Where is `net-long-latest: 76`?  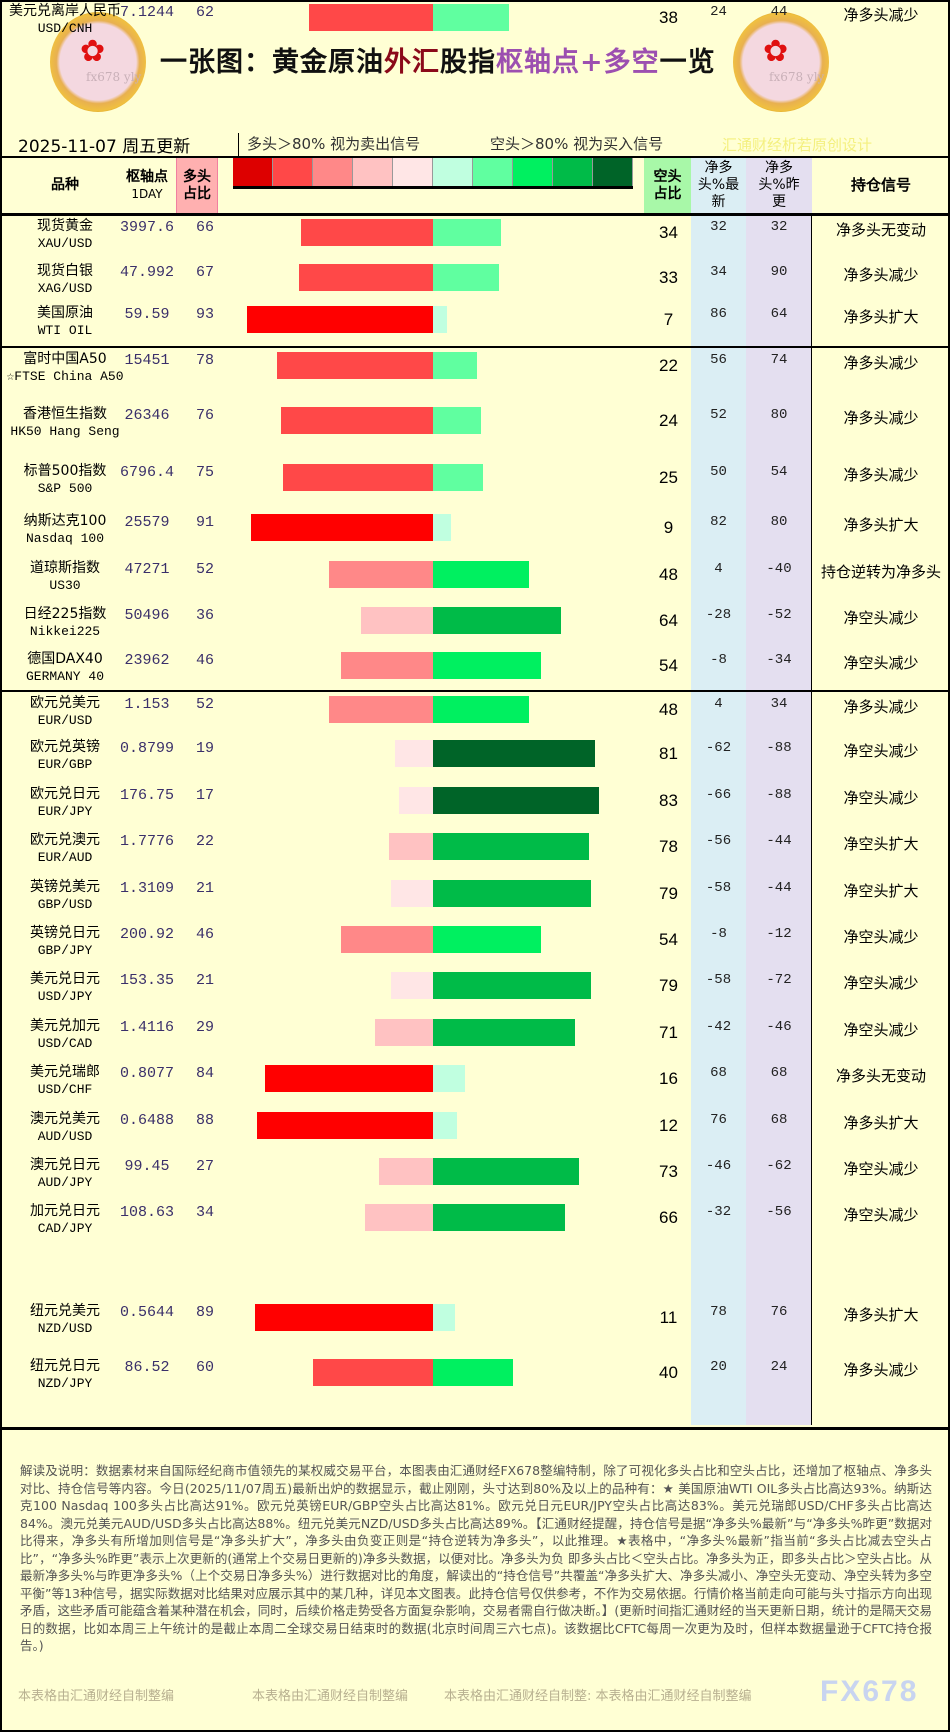
net-long-latest: 76 is located at coordinates (718, 1119).